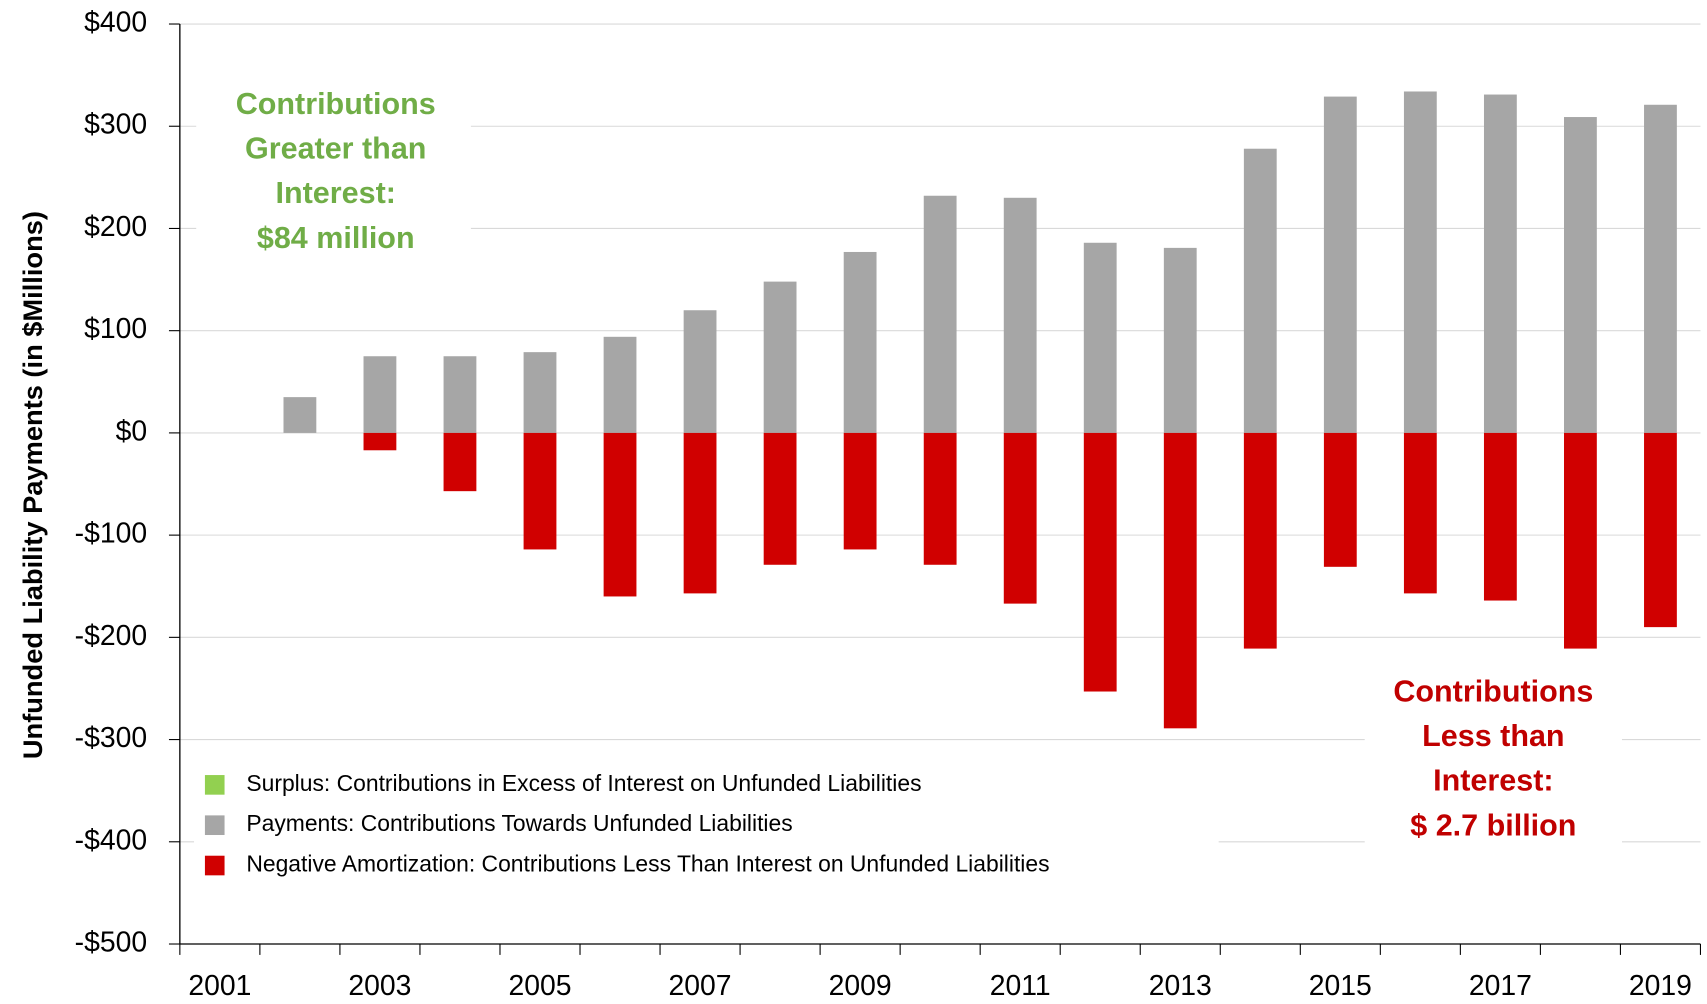 The width and height of the screenshot is (1707, 1004). Describe the element at coordinates (115, 23) in the screenshot. I see `y-tick-label: $400` at that location.